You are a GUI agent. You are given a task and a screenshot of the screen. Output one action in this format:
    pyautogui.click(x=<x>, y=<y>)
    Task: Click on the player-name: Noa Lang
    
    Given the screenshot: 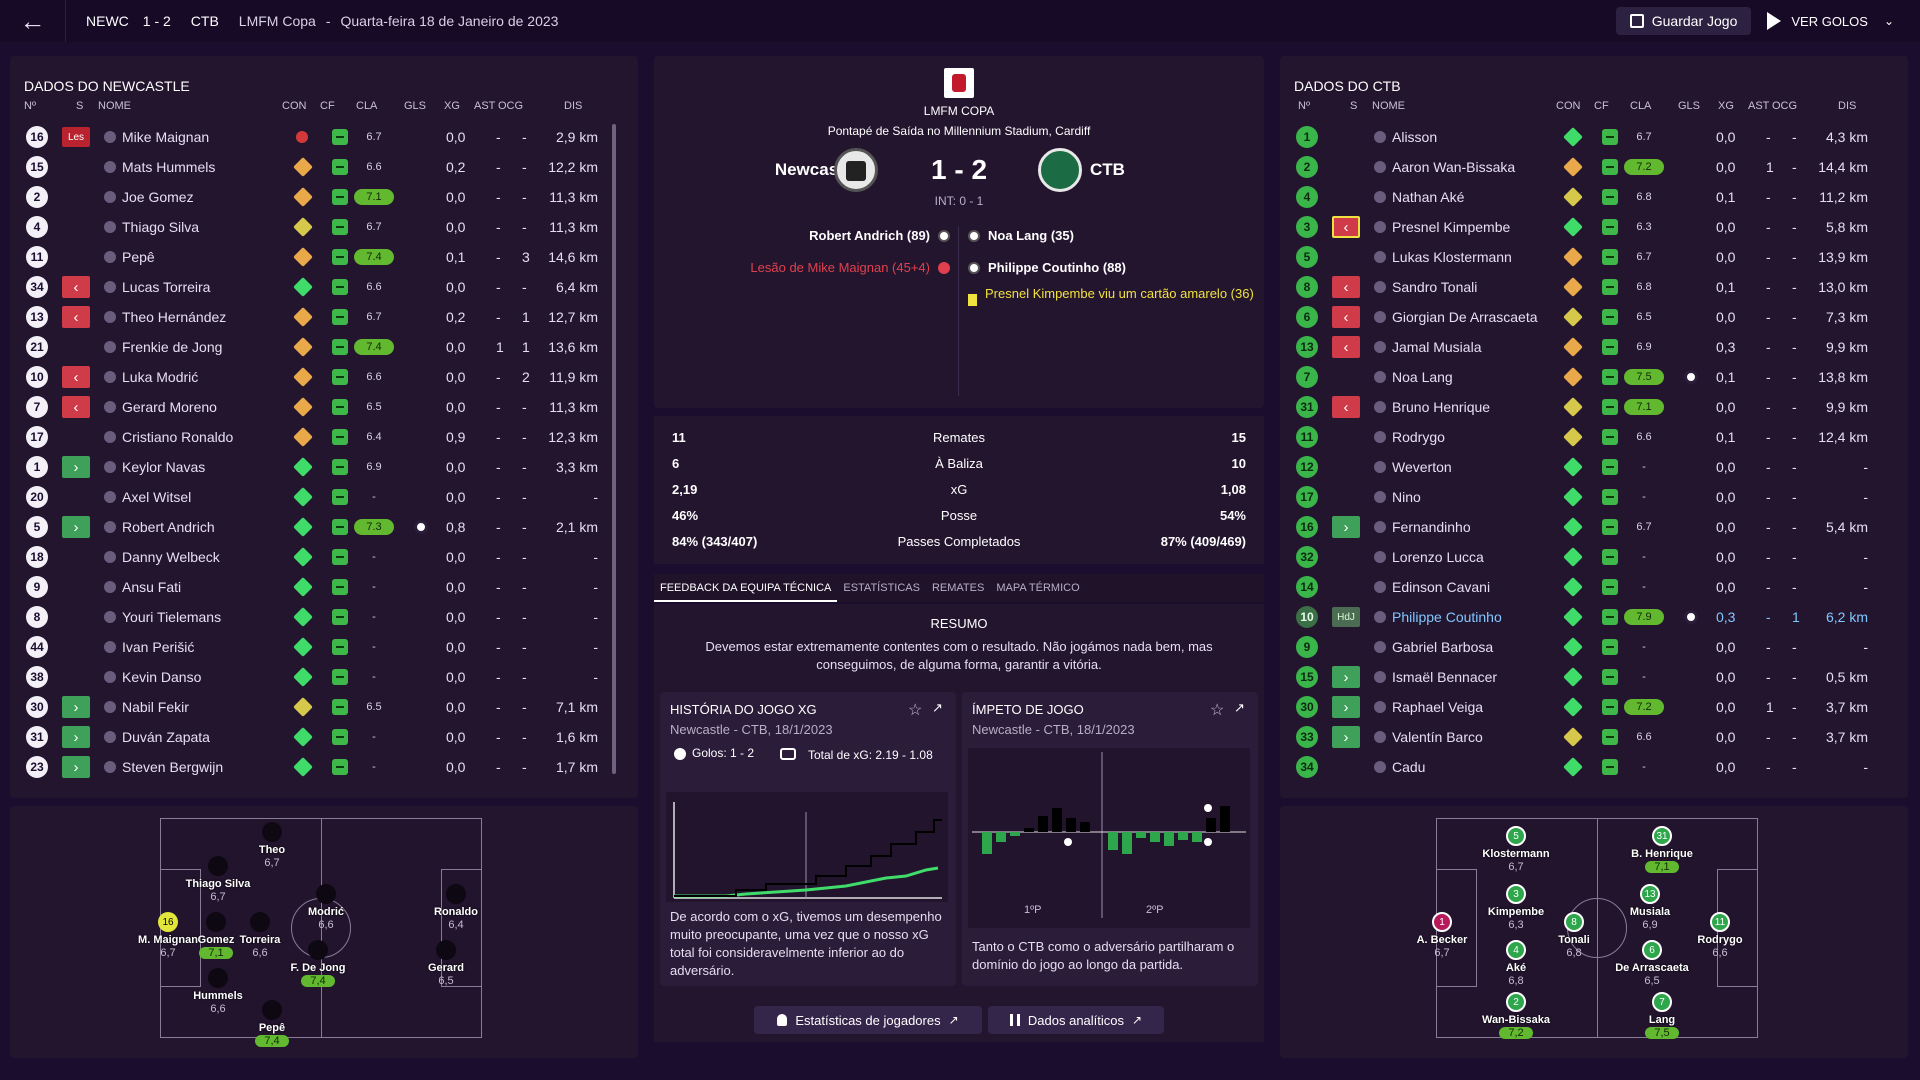 What is the action you would take?
    pyautogui.click(x=1422, y=377)
    